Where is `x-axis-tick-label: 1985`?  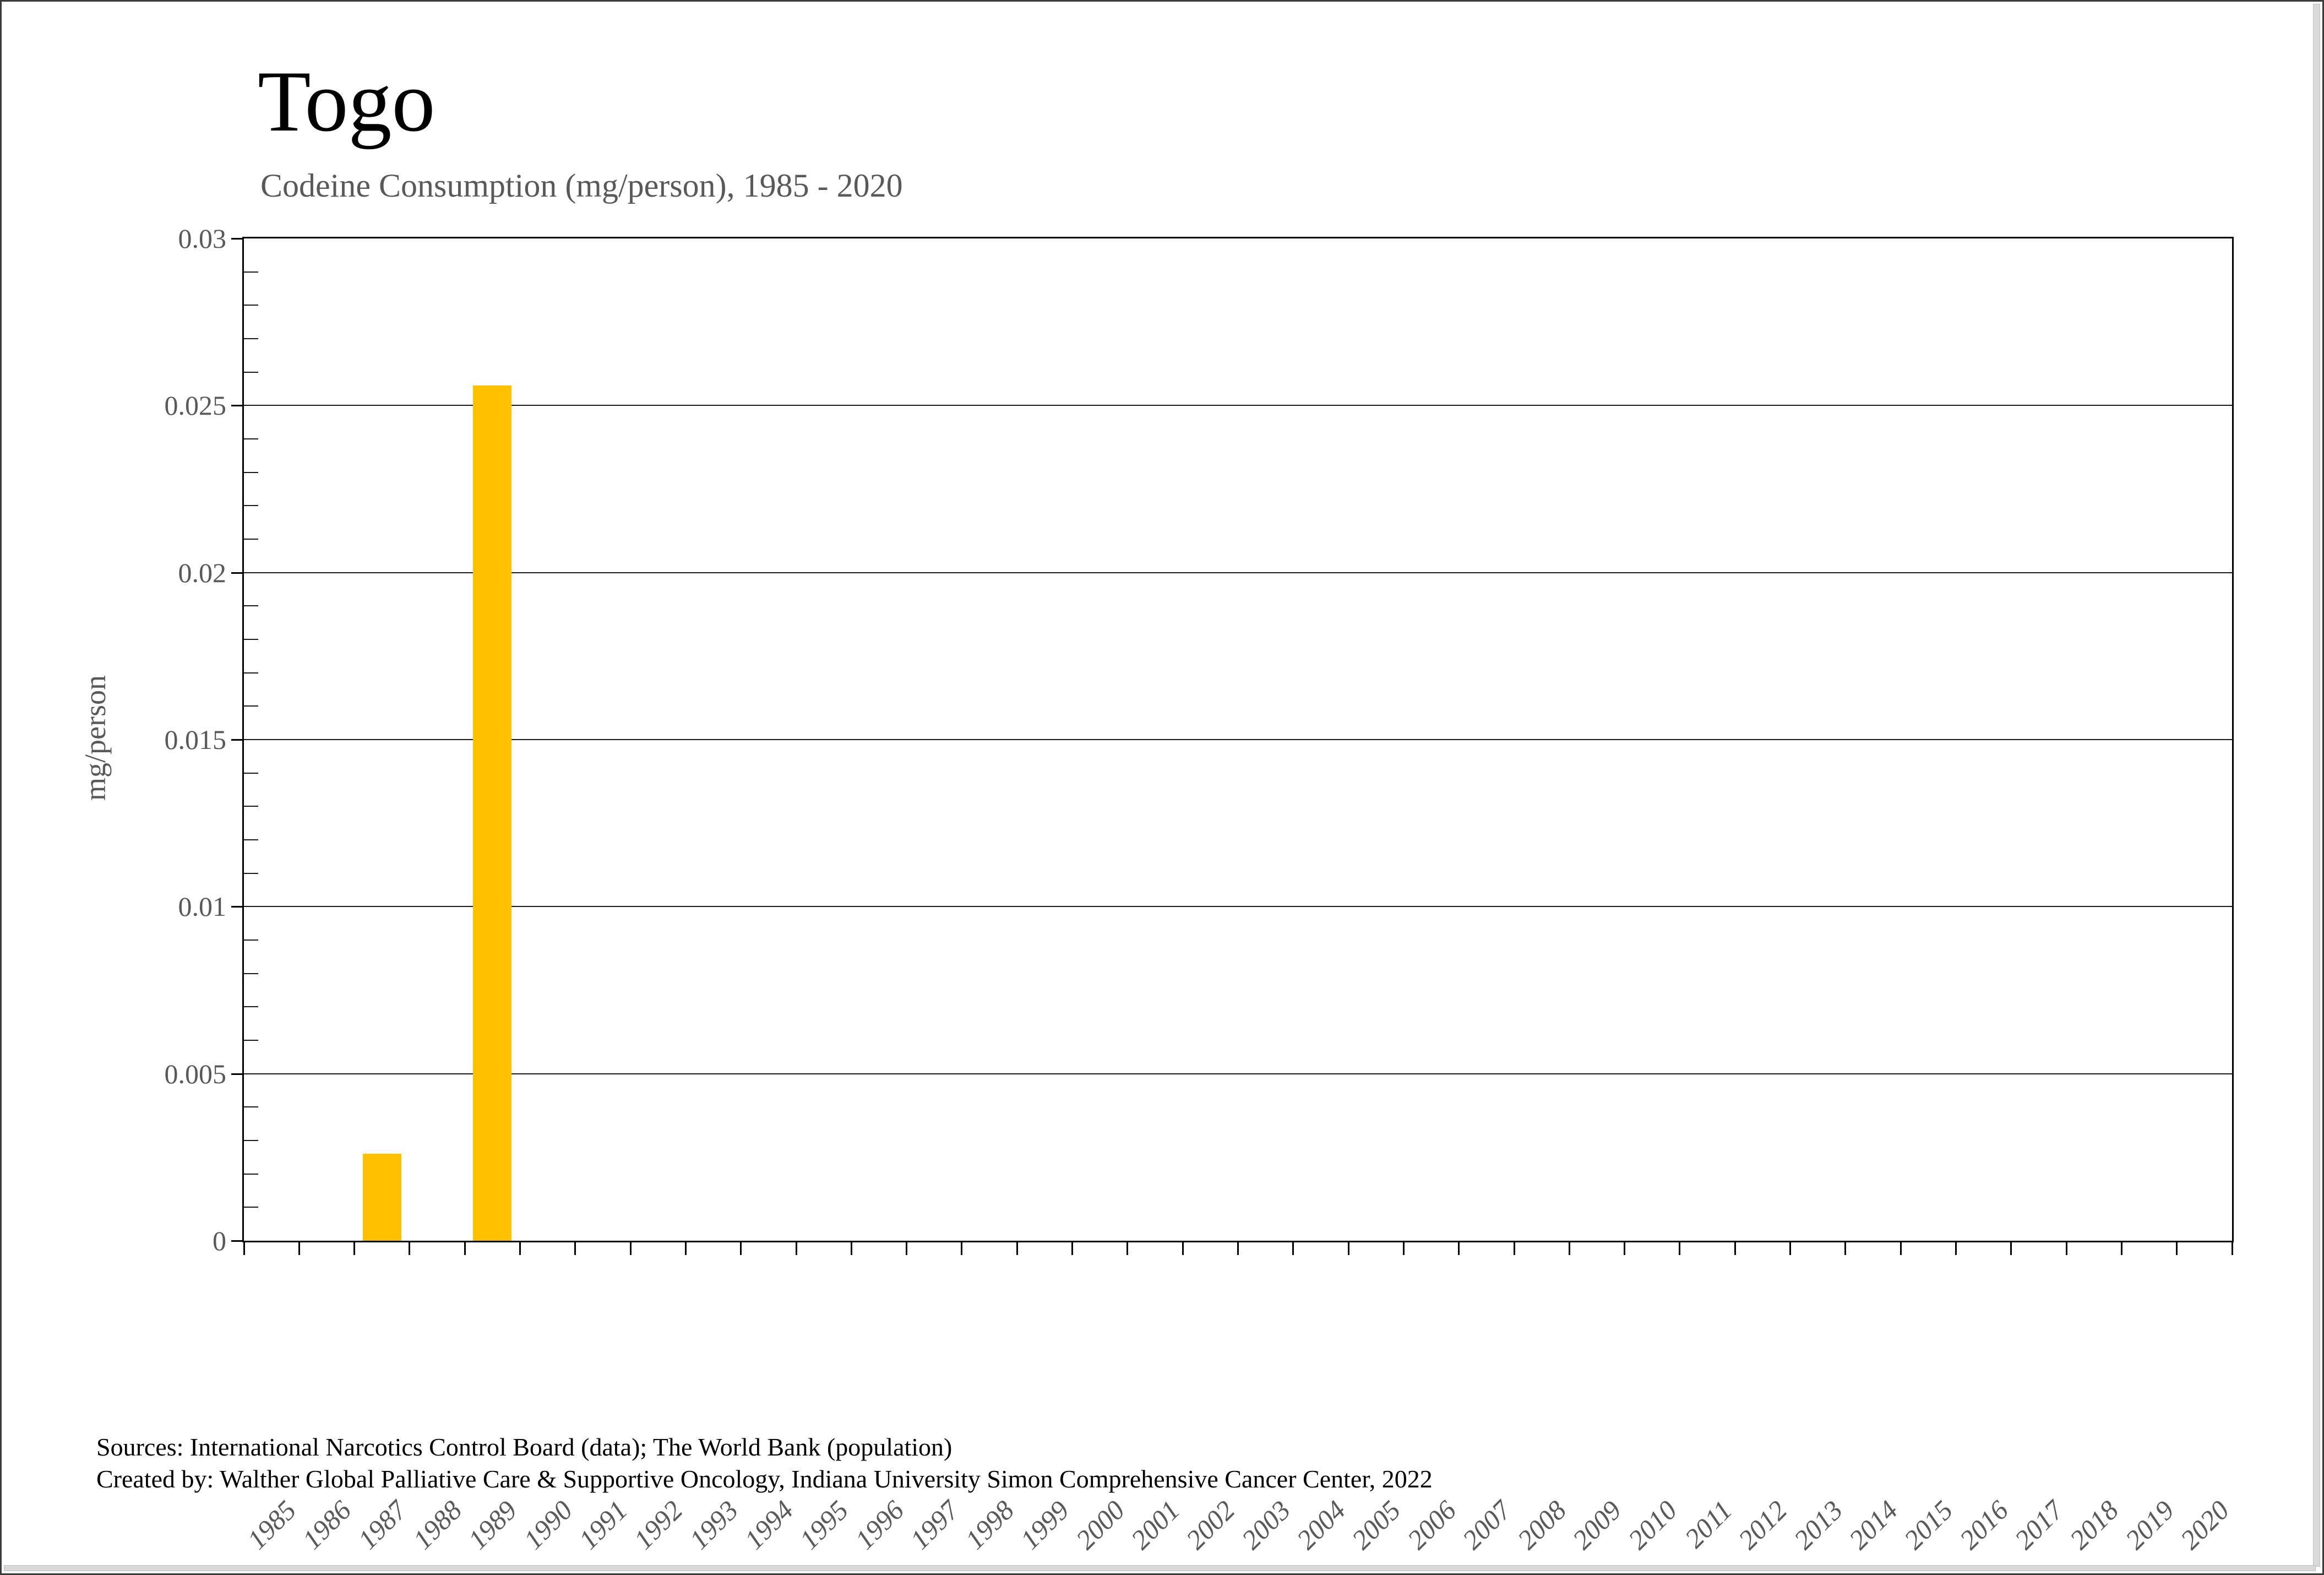 x-axis-tick-label: 1985 is located at coordinates (271, 1525).